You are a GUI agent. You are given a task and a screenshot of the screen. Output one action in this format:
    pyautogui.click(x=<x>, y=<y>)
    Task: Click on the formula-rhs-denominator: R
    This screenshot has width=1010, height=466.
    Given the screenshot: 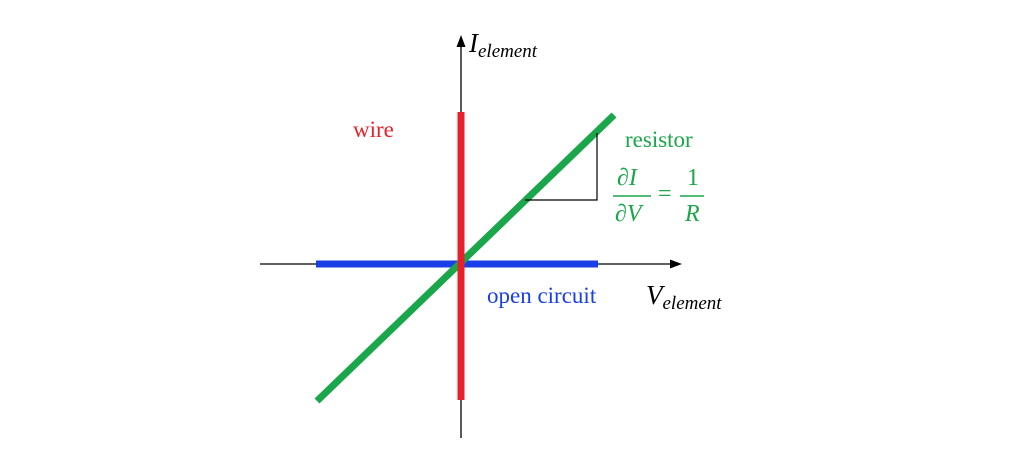 What is the action you would take?
    pyautogui.click(x=692, y=214)
    